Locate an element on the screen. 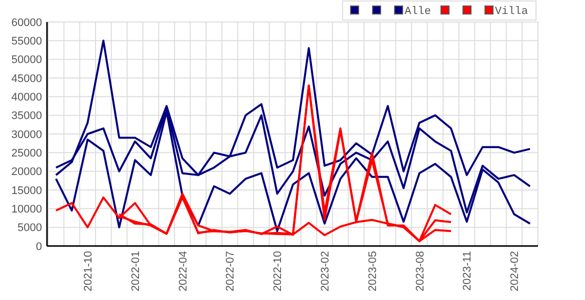 This screenshot has width=585, height=300. y-tick-label: 60000 is located at coordinates (26, 22).